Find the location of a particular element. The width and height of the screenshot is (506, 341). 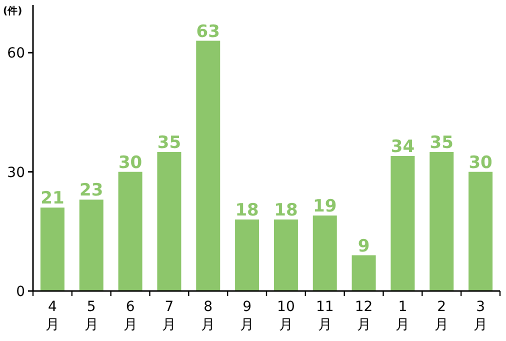

x-tick-label: 3月 is located at coordinates (481, 316).